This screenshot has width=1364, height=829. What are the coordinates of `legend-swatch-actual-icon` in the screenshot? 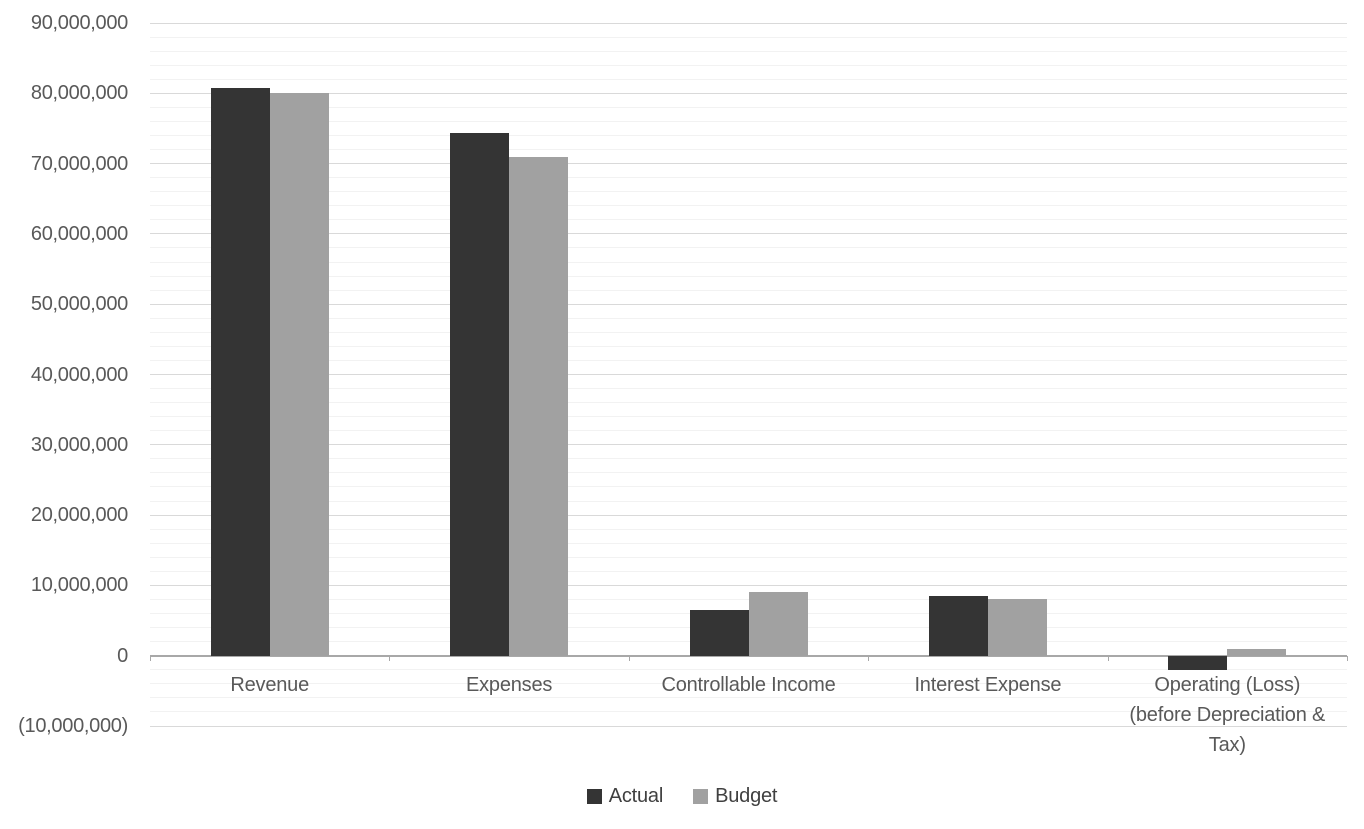 It's located at (594, 796).